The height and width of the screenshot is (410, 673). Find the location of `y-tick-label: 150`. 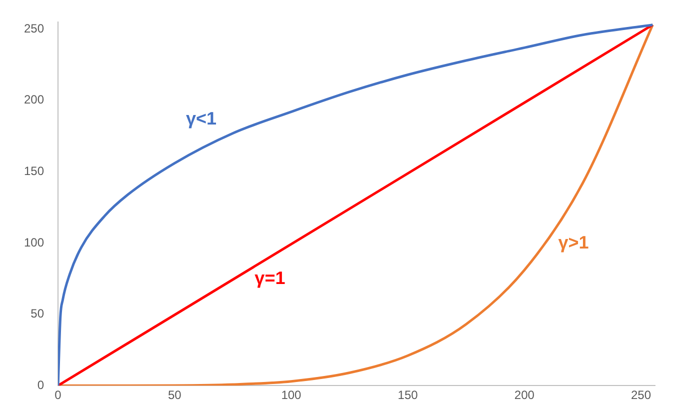

y-tick-label: 150 is located at coordinates (34, 171).